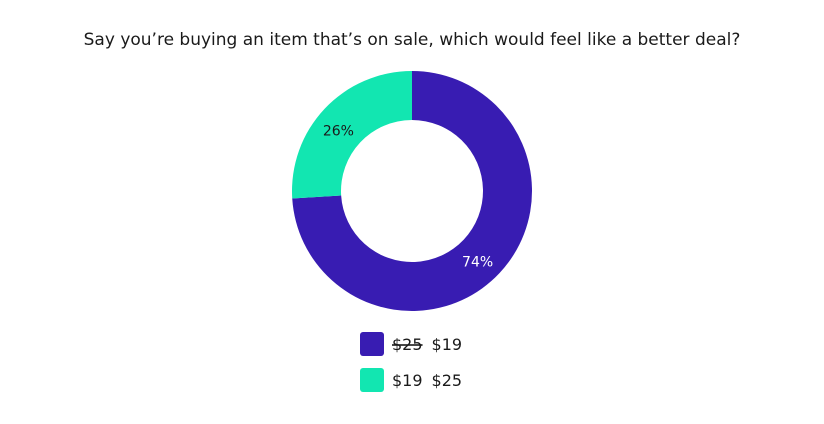  Describe the element at coordinates (427, 380) in the screenshot. I see `legend-label: $19 $25` at that location.